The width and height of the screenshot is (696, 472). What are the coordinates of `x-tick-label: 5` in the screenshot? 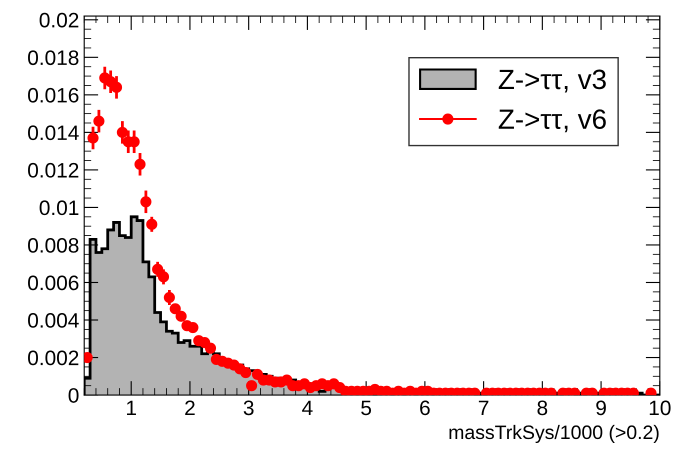 It's located at (366, 408).